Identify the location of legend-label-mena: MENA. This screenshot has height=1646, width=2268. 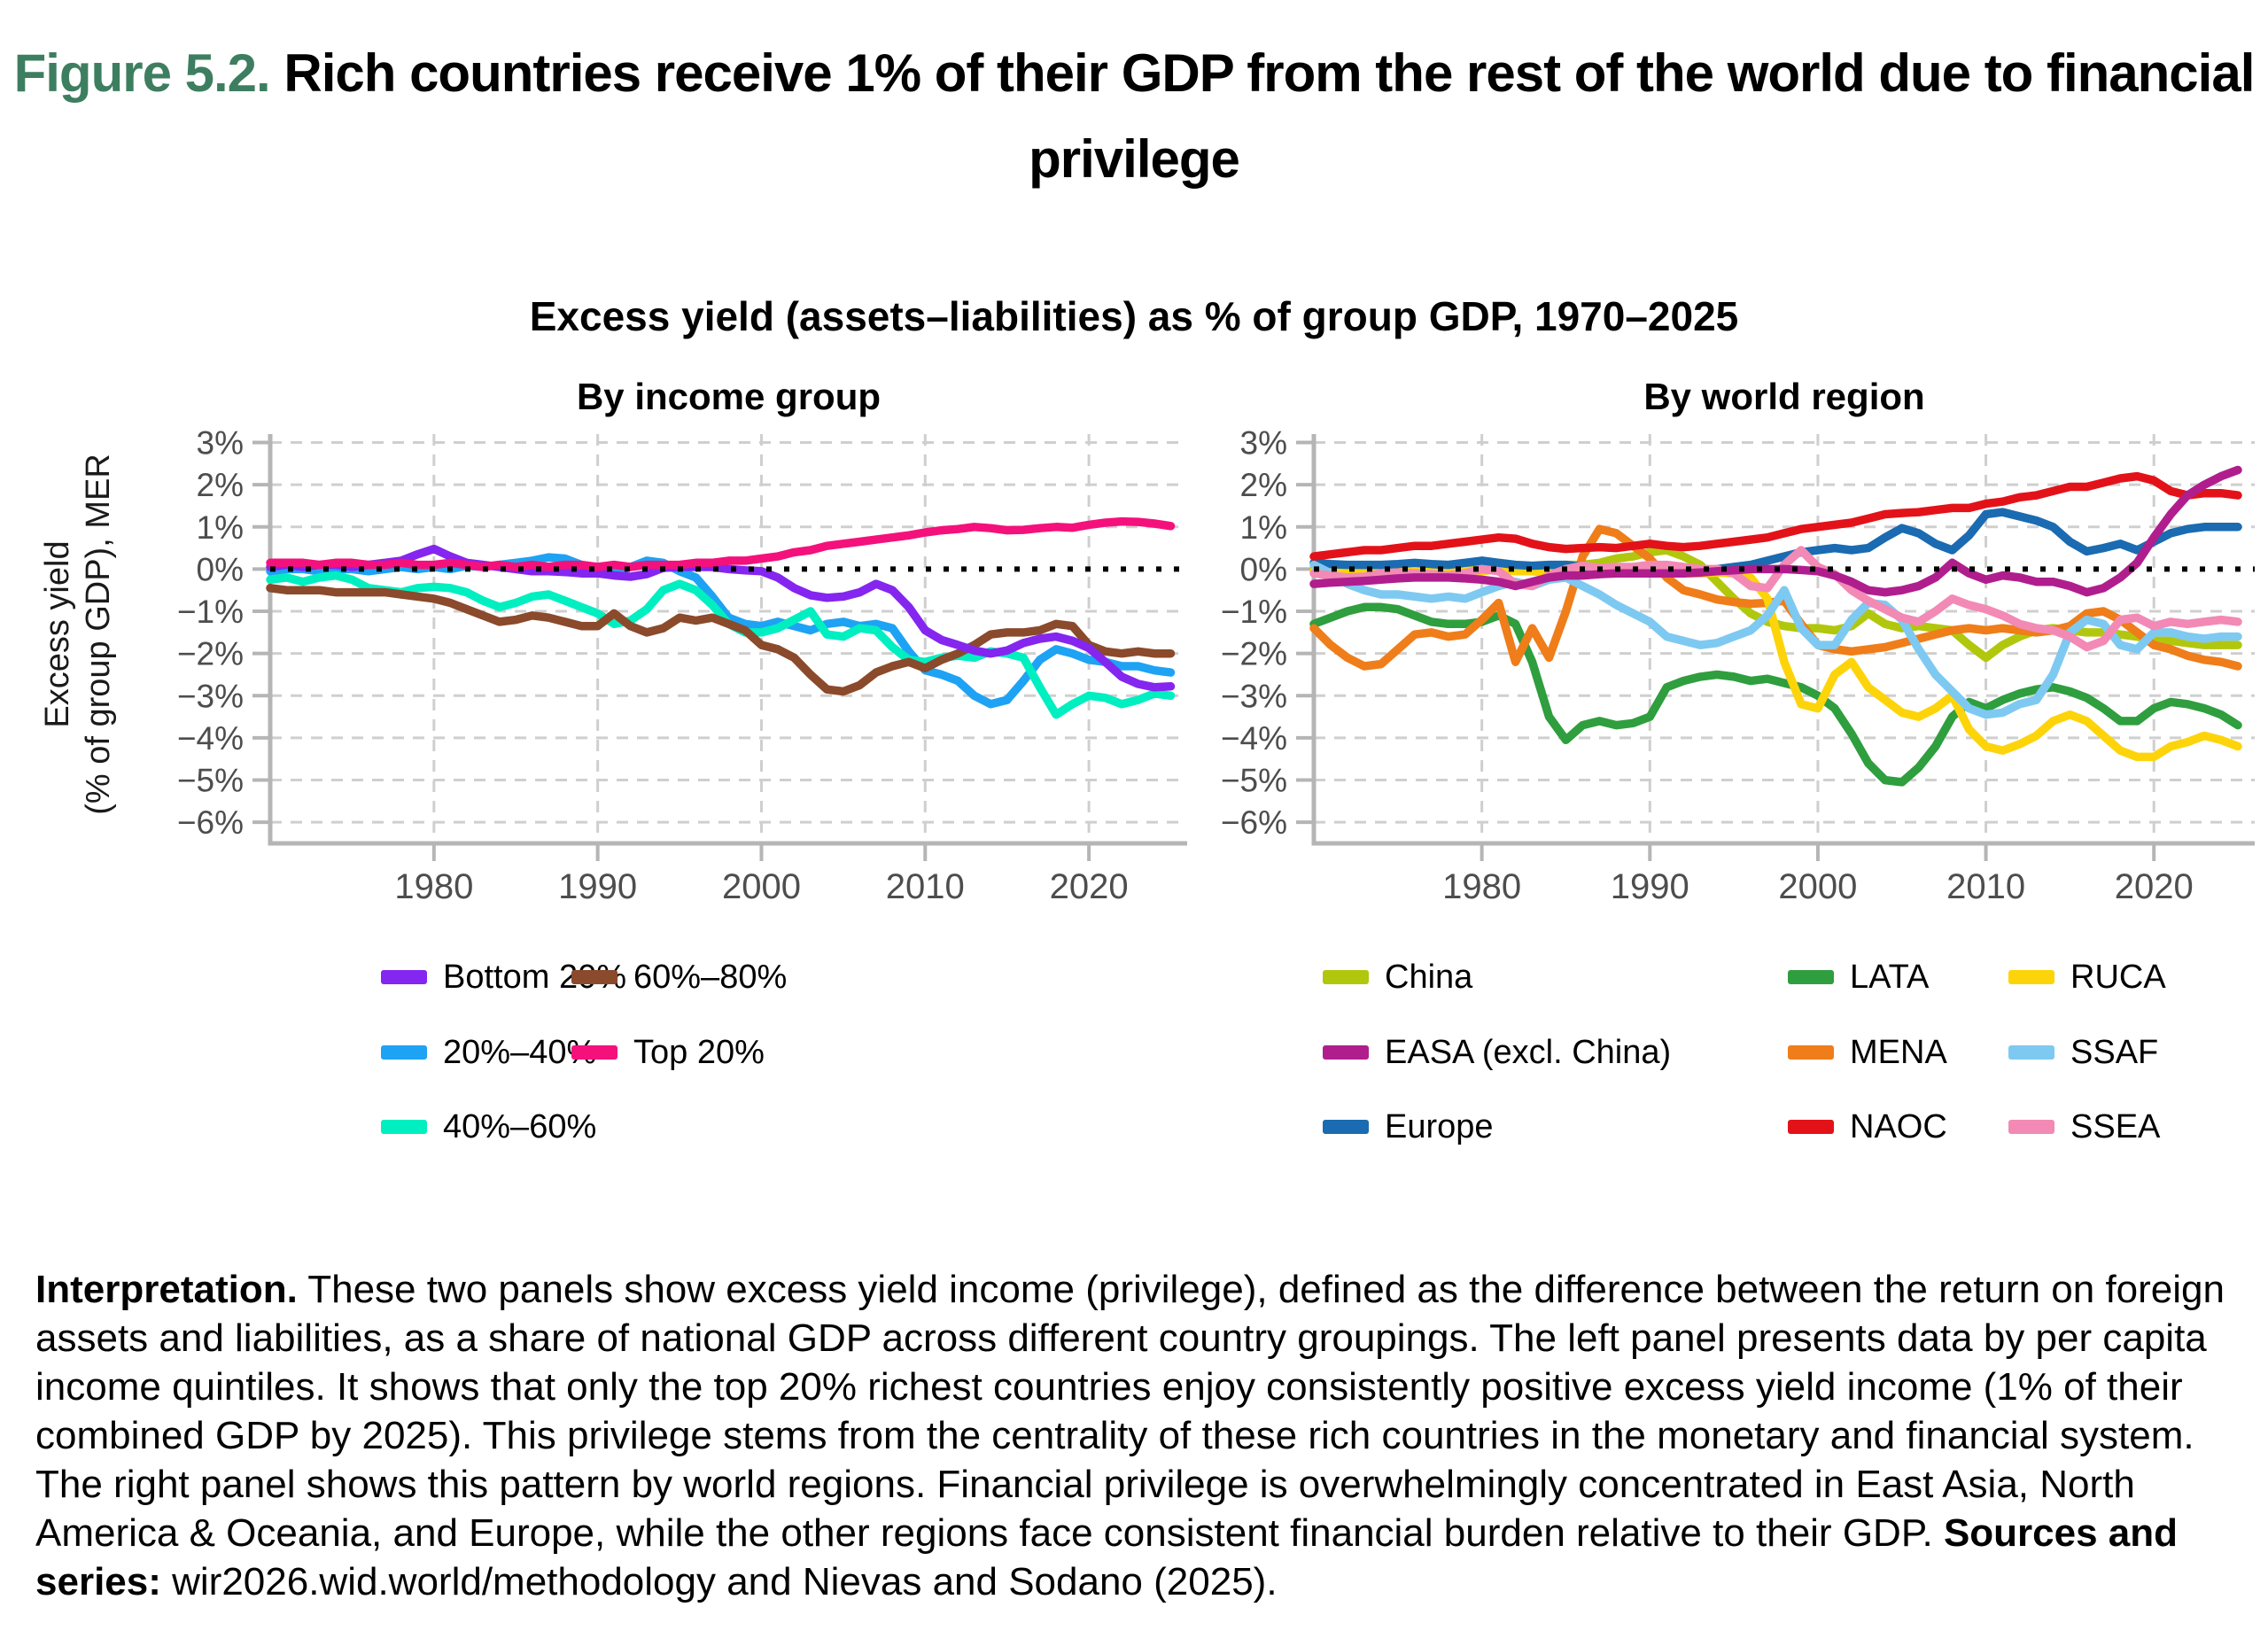
(1898, 1052).